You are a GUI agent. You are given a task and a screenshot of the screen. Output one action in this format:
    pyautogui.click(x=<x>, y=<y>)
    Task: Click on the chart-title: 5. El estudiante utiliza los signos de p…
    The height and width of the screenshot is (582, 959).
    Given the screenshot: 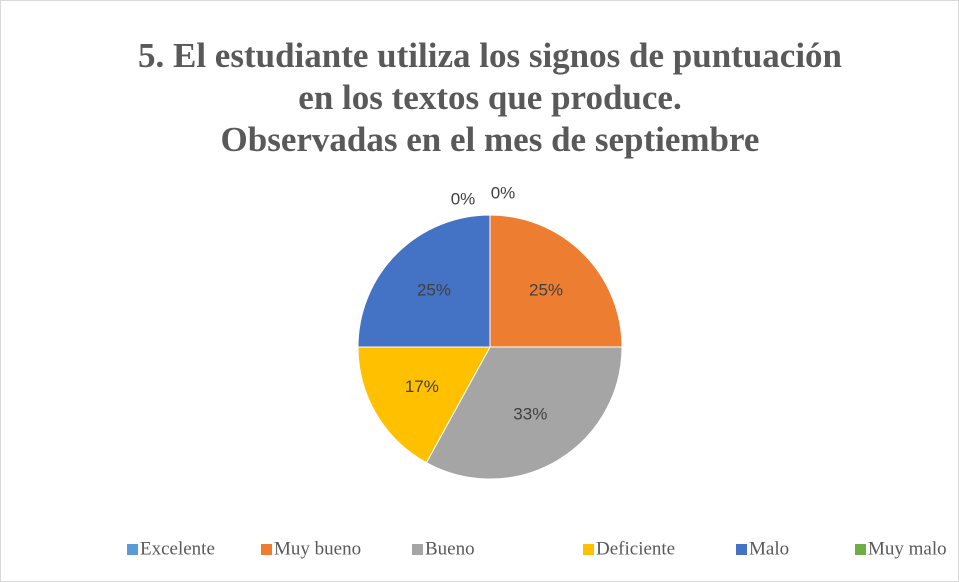 What is the action you would take?
    pyautogui.click(x=490, y=55)
    